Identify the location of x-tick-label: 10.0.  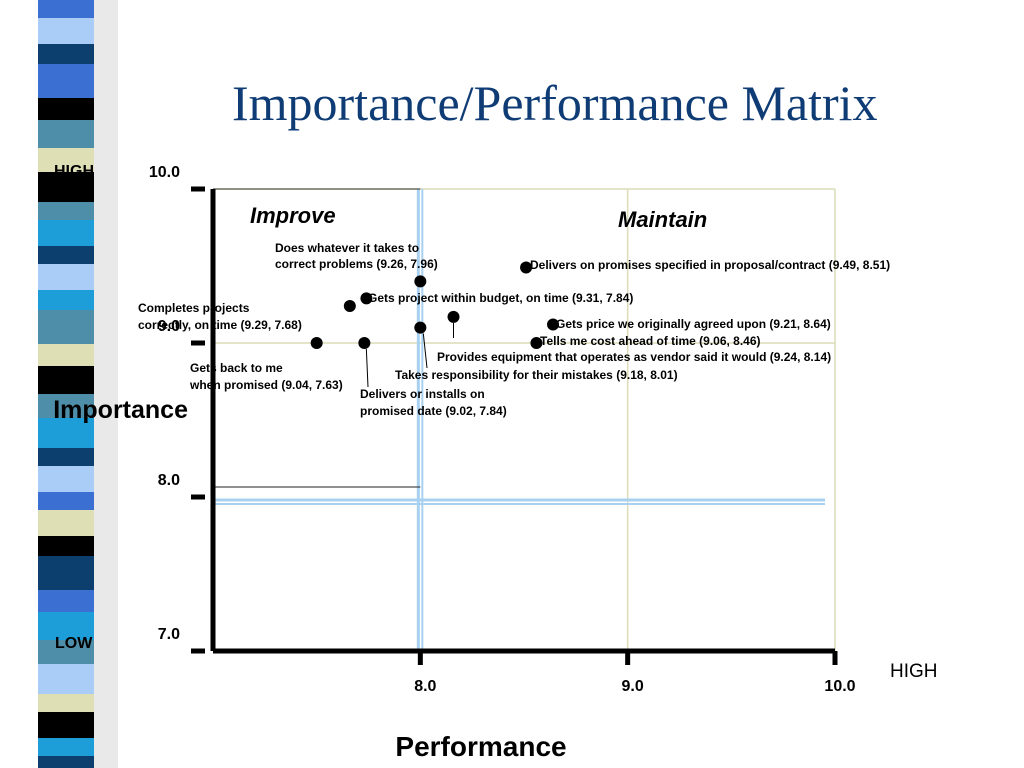
(839, 686).